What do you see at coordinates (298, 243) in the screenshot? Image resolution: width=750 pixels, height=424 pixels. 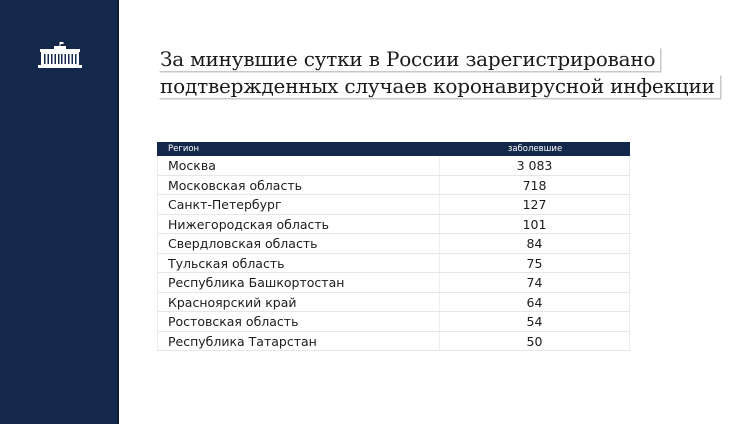 I see `region-cell: Свердловская область` at bounding box center [298, 243].